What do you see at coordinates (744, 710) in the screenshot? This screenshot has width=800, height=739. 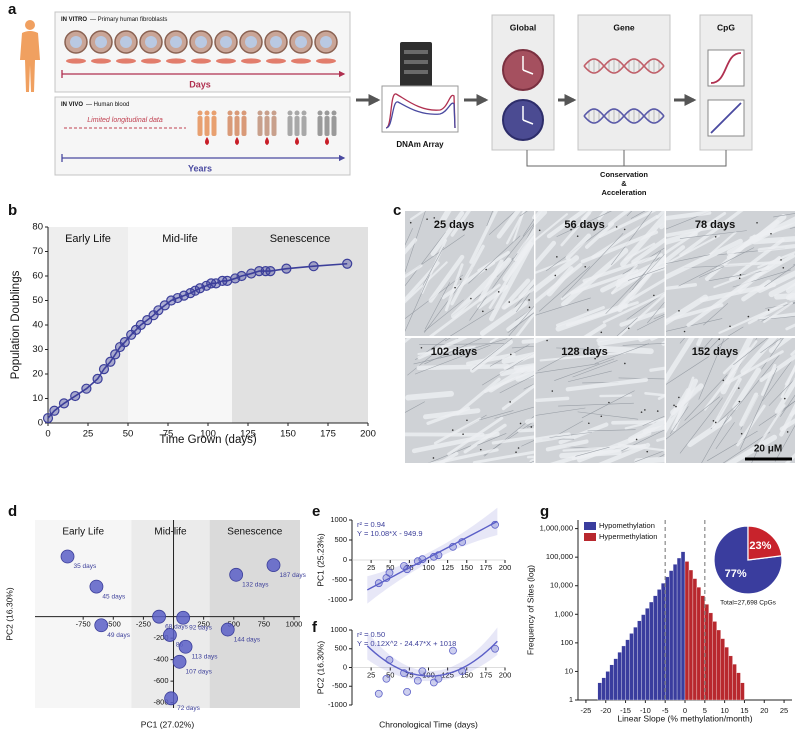 I see `x-tick-label: 15` at bounding box center [744, 710].